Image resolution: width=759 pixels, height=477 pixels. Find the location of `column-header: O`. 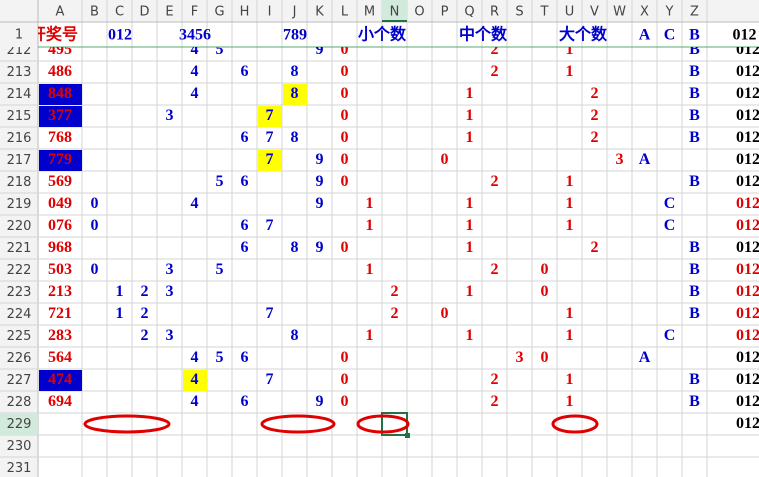

column-header: O is located at coordinates (419, 12).